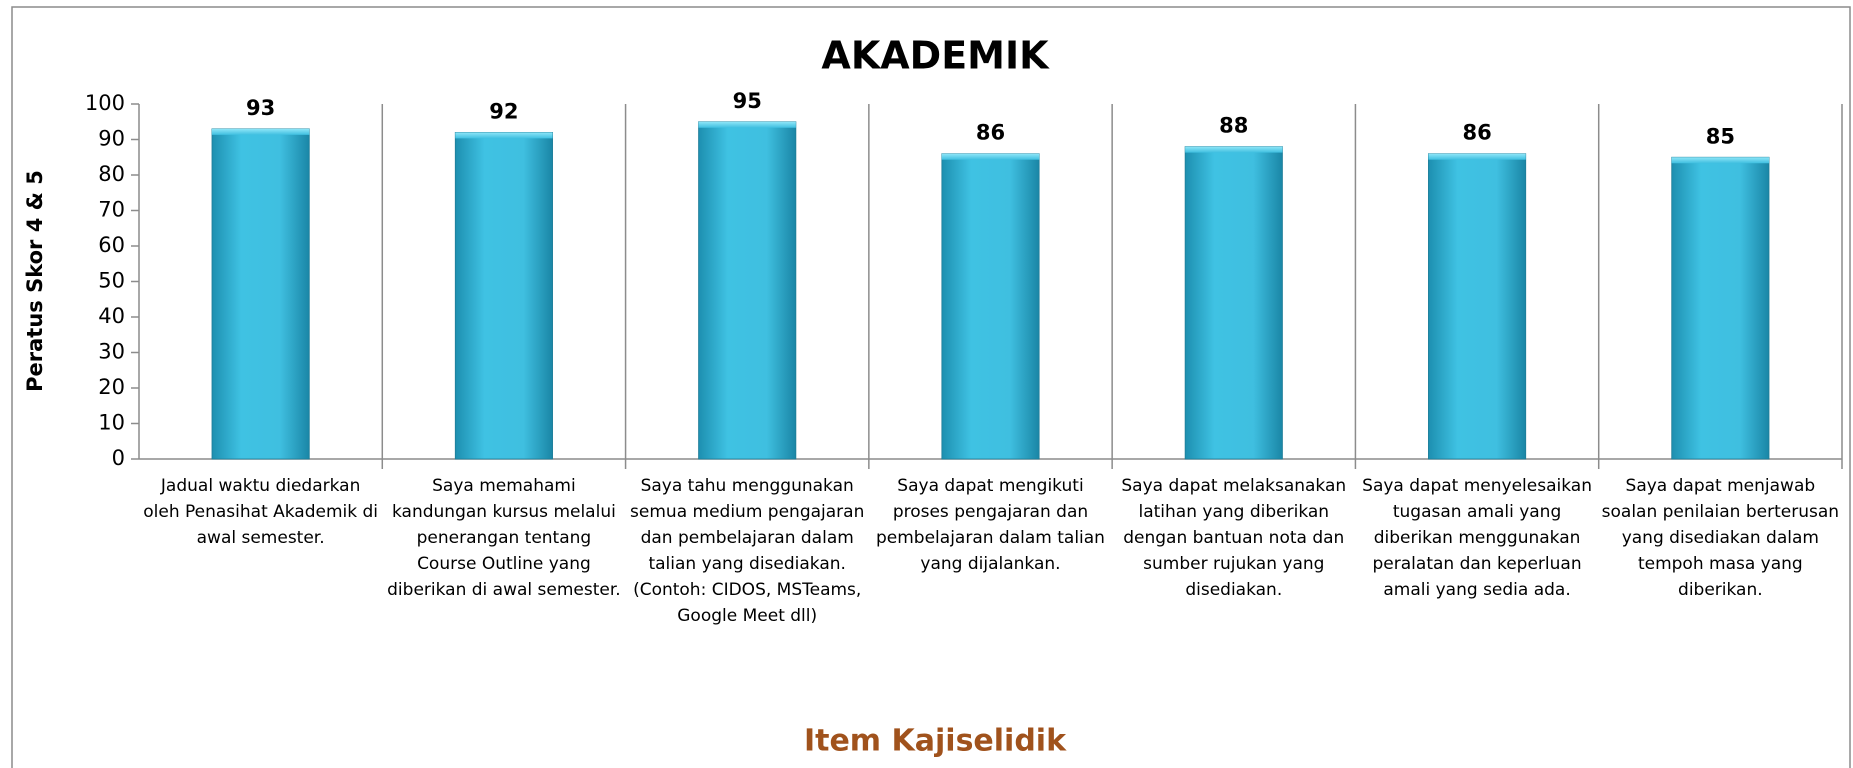 Image resolution: width=1853 pixels, height=768 pixels. What do you see at coordinates (111, 210) in the screenshot?
I see `y-tick-label: 70` at bounding box center [111, 210].